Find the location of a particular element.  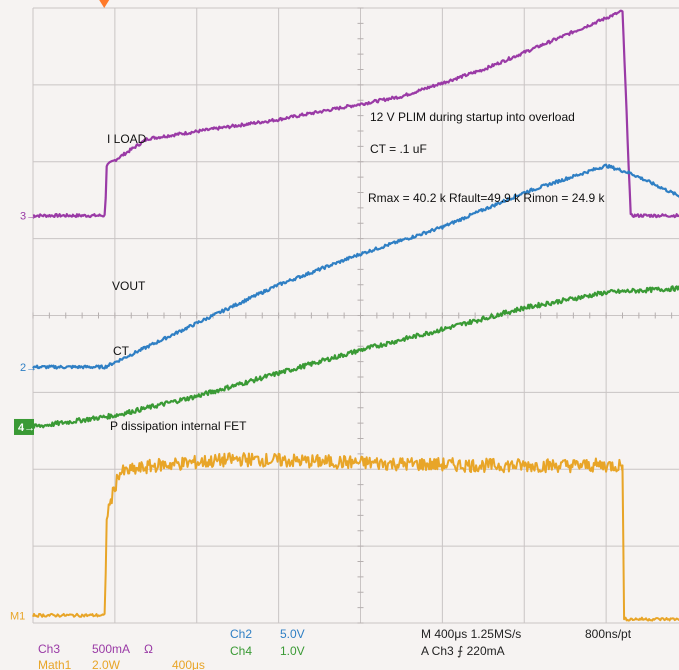

resolution-readout: 800ns/pt is located at coordinates (608, 634).